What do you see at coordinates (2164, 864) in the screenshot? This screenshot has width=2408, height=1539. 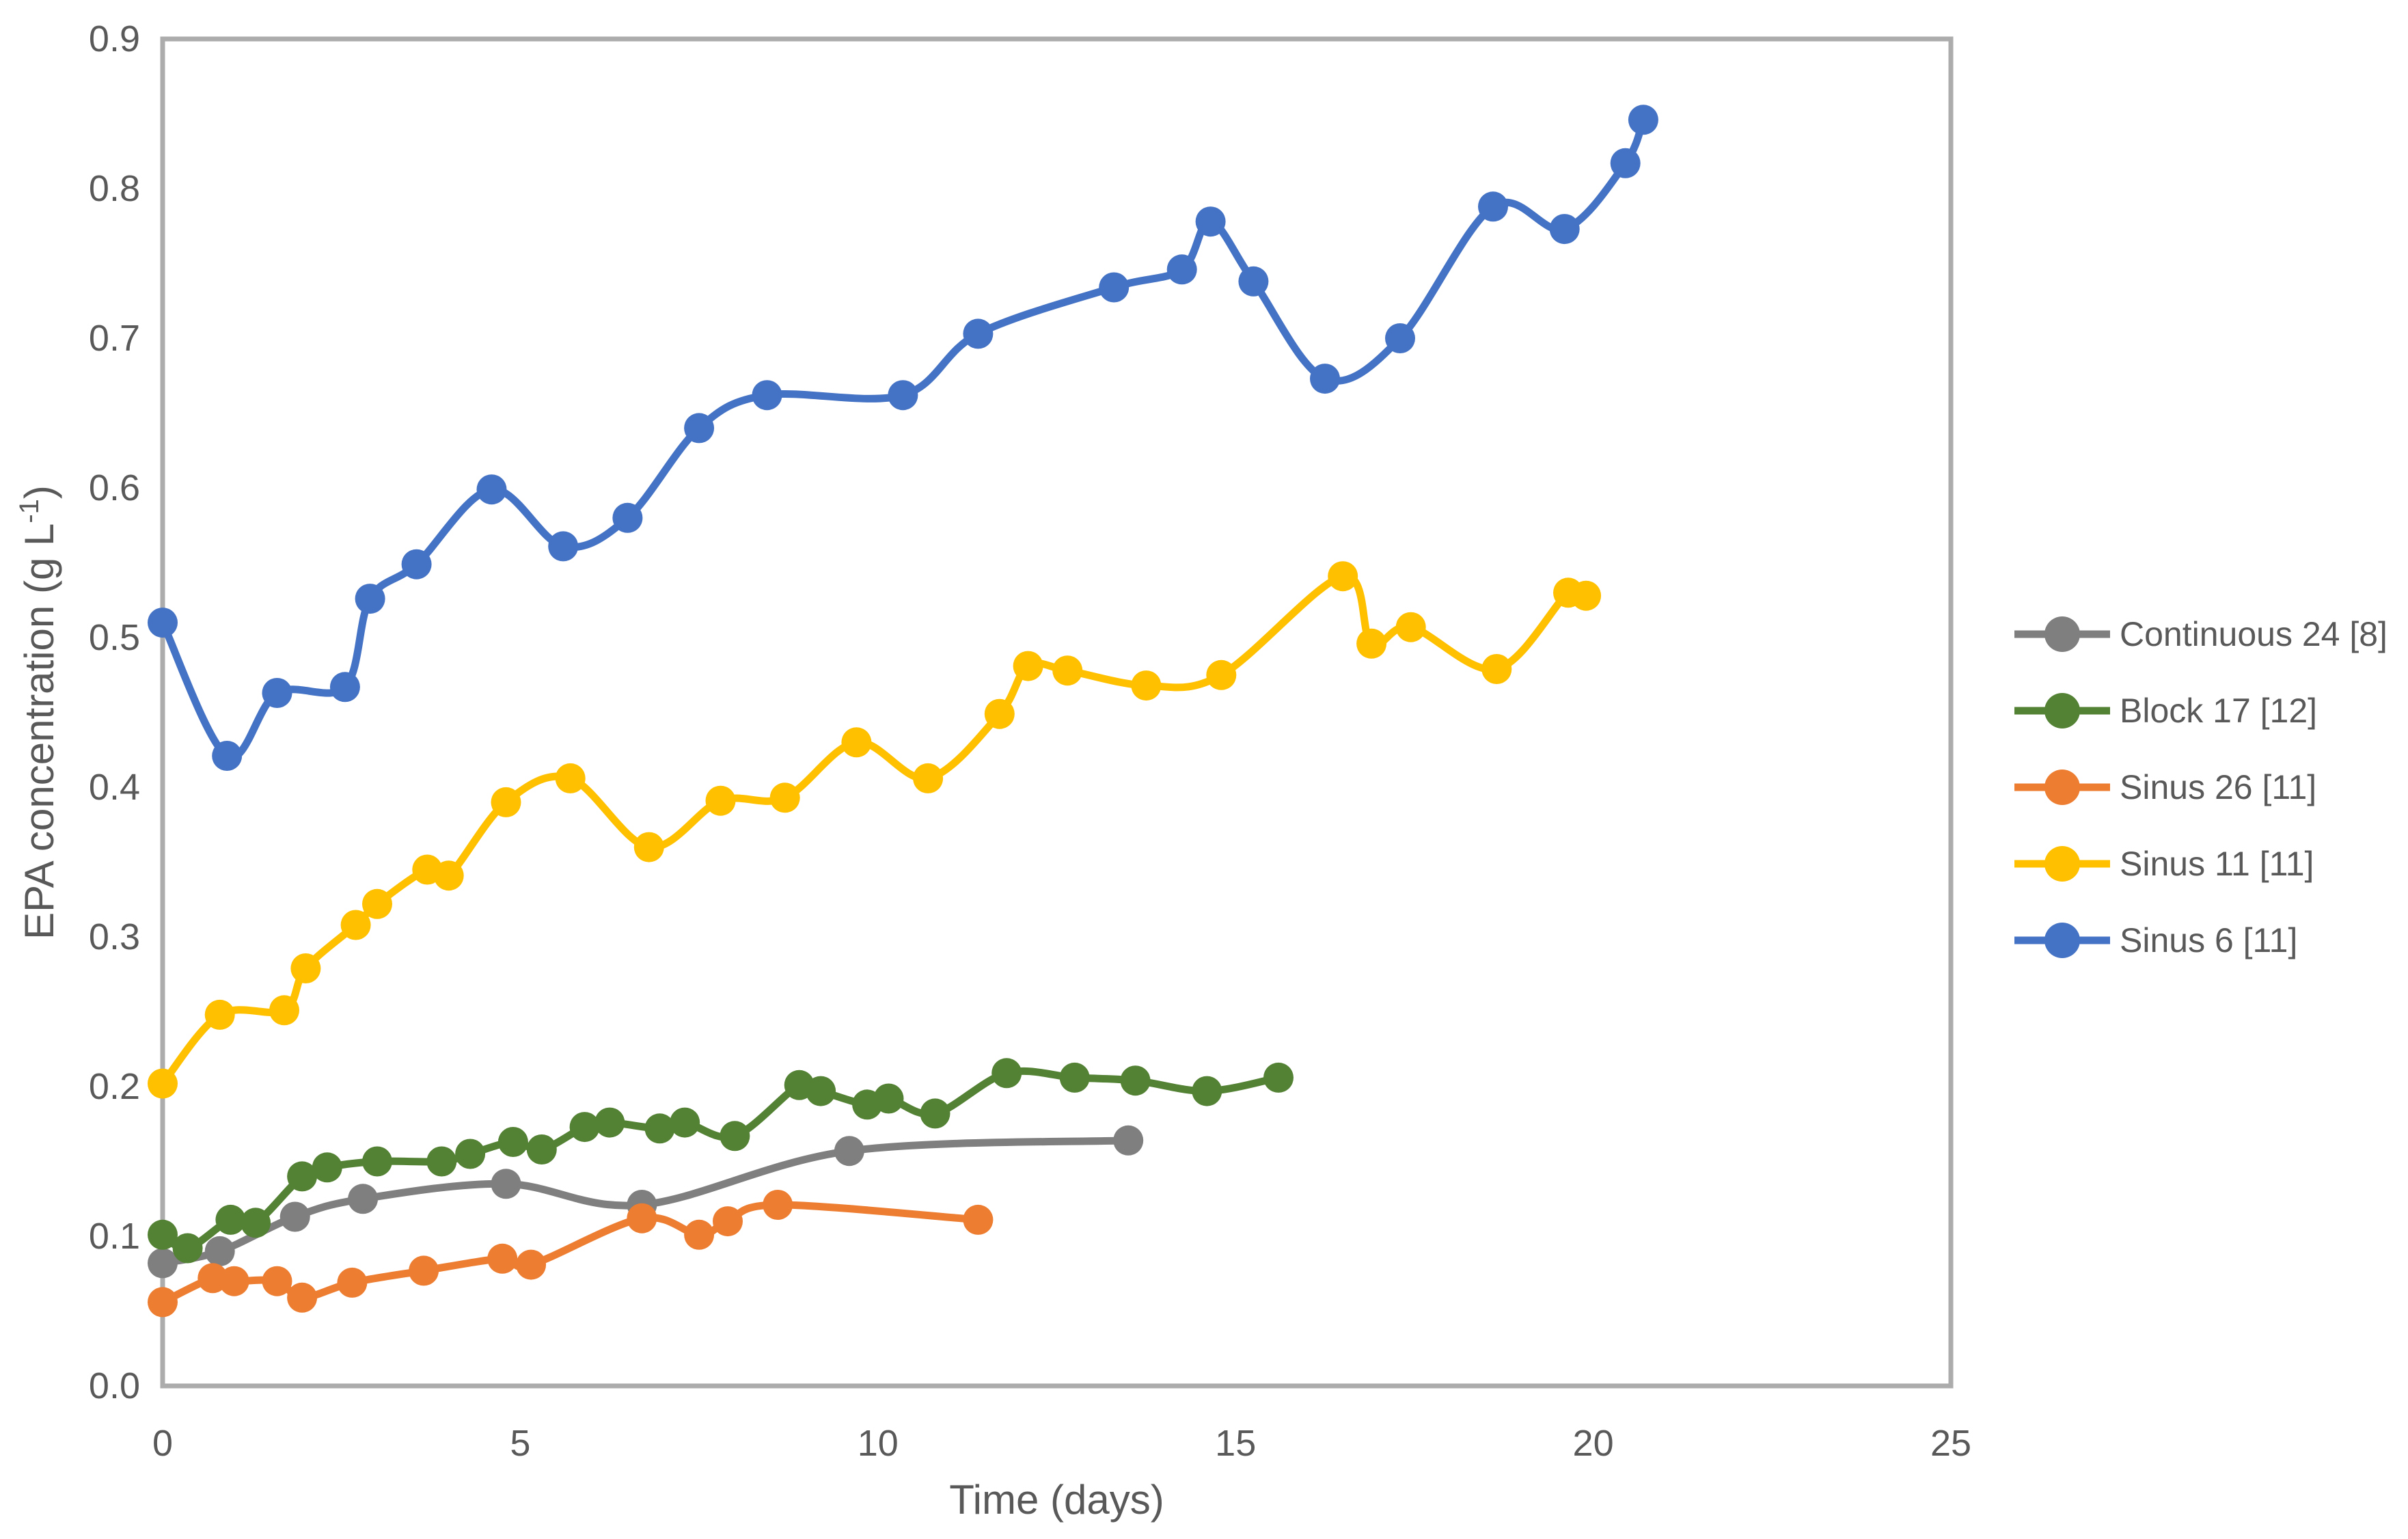 I see `legend-item-sinus-11-11: Sinus 11 [11]` at bounding box center [2164, 864].